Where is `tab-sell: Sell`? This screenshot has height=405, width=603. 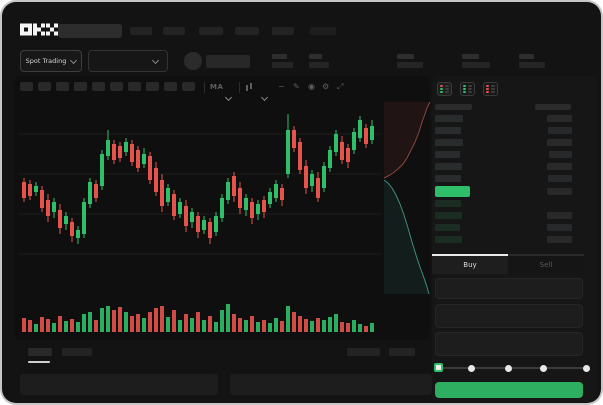
tab-sell: Sell is located at coordinates (546, 264).